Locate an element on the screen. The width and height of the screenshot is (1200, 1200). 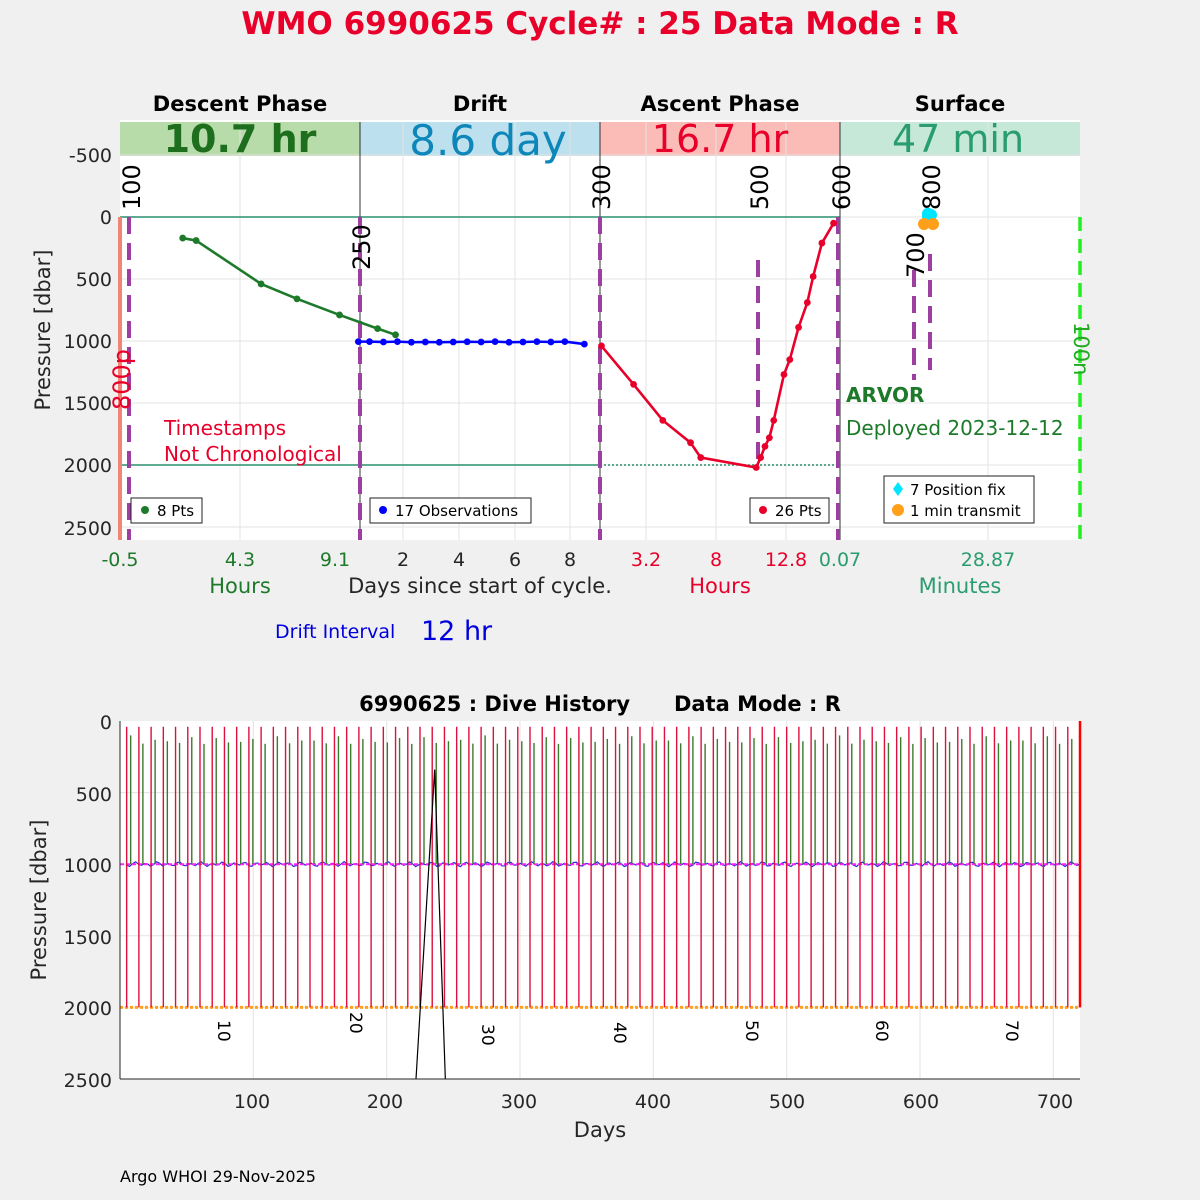
y-tick-500: 500 is located at coordinates (94, 280).